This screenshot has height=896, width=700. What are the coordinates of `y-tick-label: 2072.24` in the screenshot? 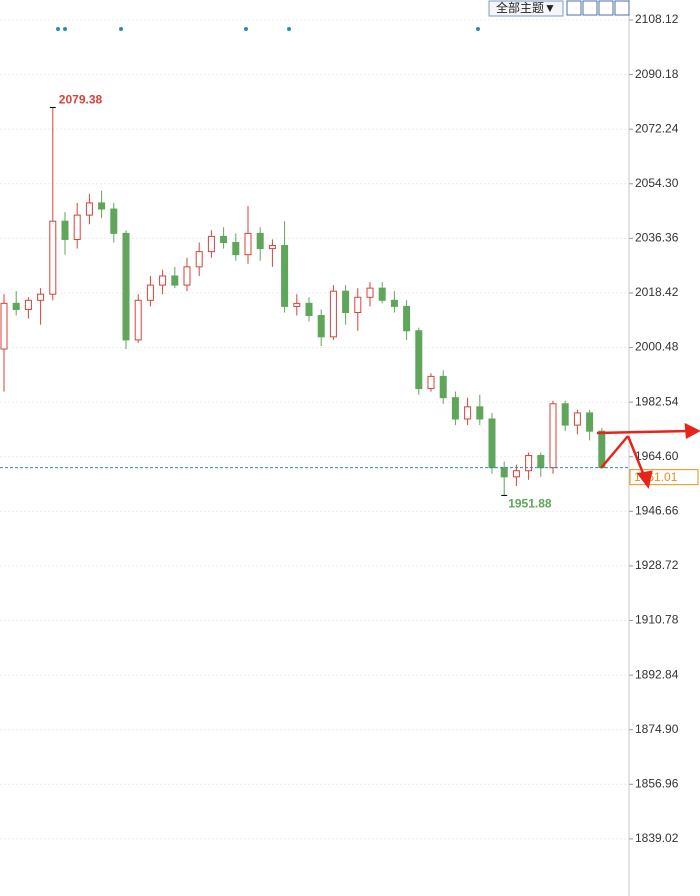 It's located at (657, 128).